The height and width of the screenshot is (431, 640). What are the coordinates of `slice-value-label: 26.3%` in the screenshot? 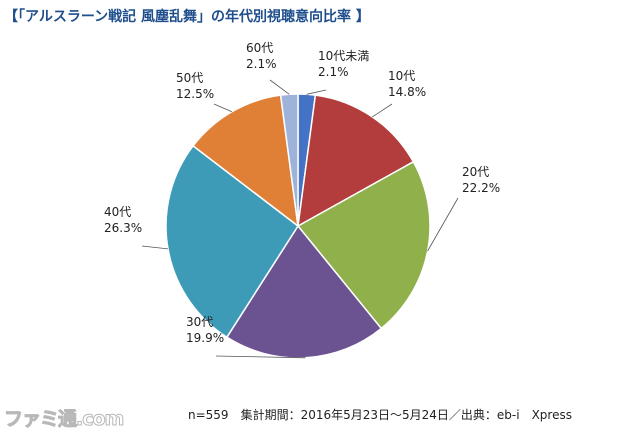 It's located at (123, 228).